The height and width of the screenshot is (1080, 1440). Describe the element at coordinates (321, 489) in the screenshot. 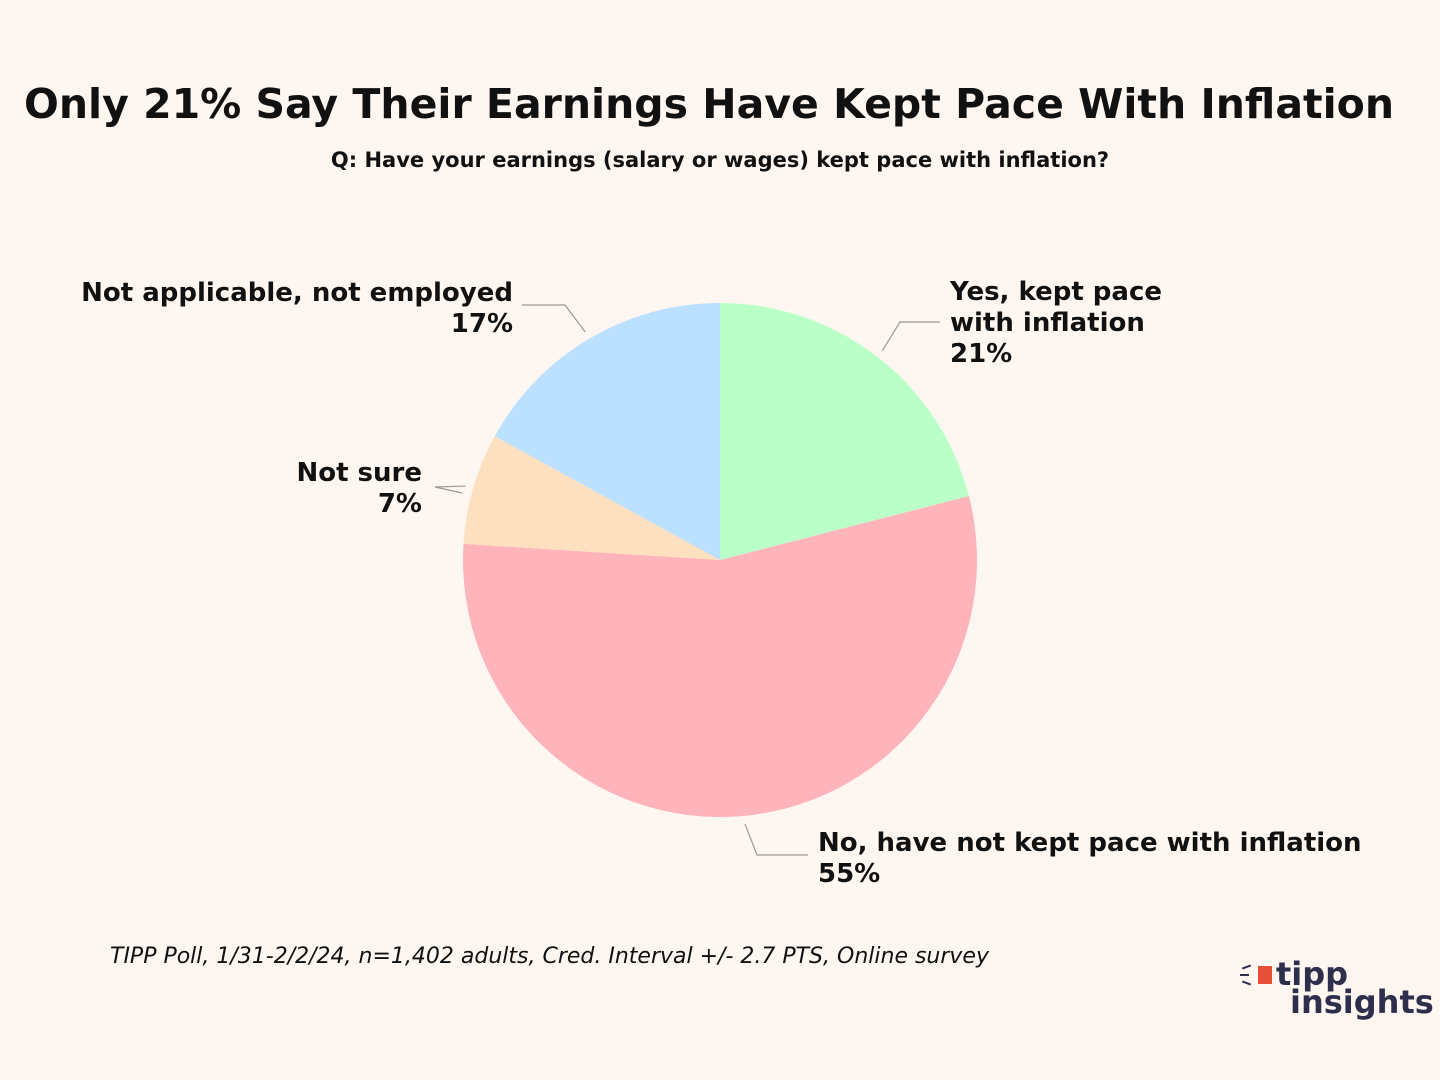

I see `slice-label-not-sure: Not sure 7%` at that location.